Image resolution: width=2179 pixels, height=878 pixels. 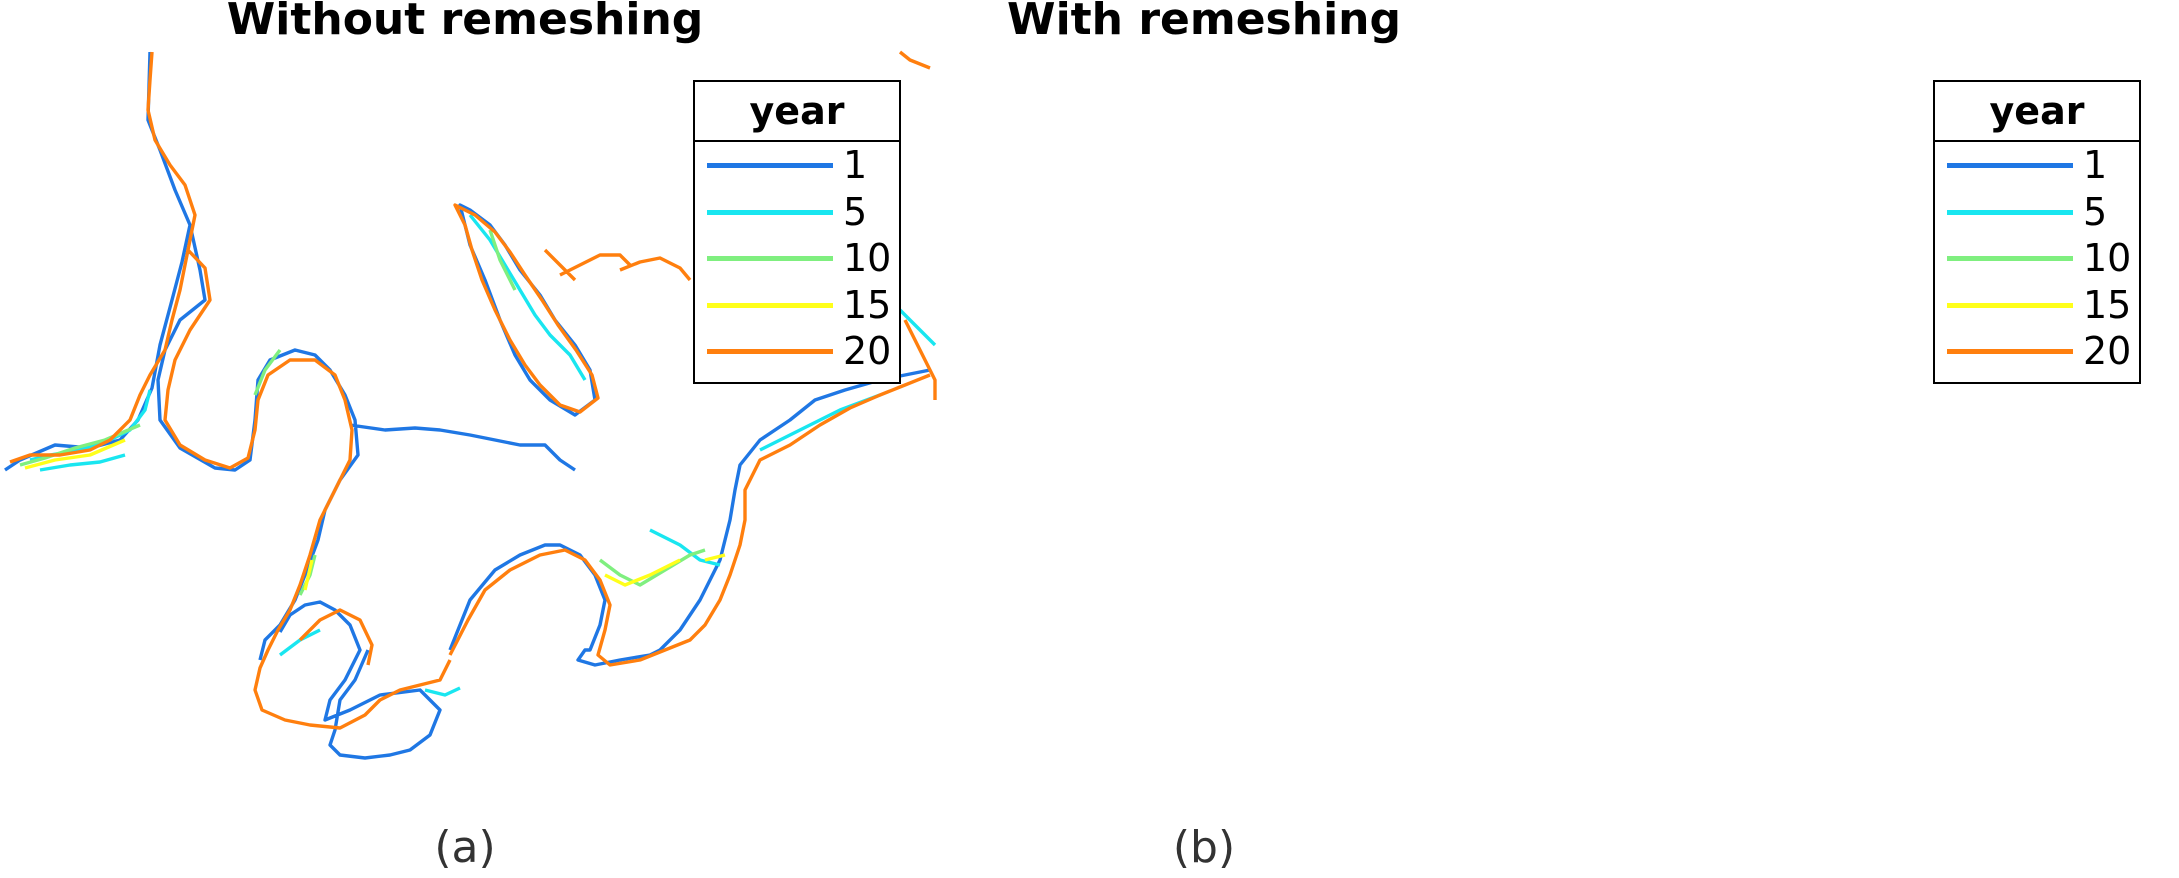 What do you see at coordinates (465, 847) in the screenshot?
I see `panel-caption: (a)` at bounding box center [465, 847].